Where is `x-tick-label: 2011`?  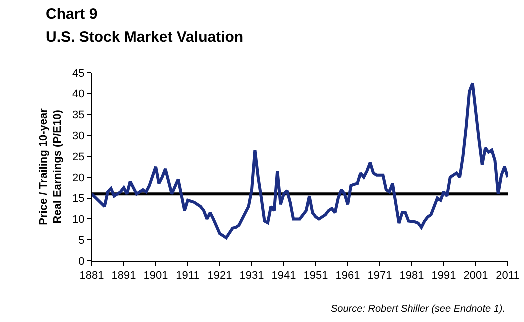
x-tick-label: 2011 is located at coordinates (508, 276).